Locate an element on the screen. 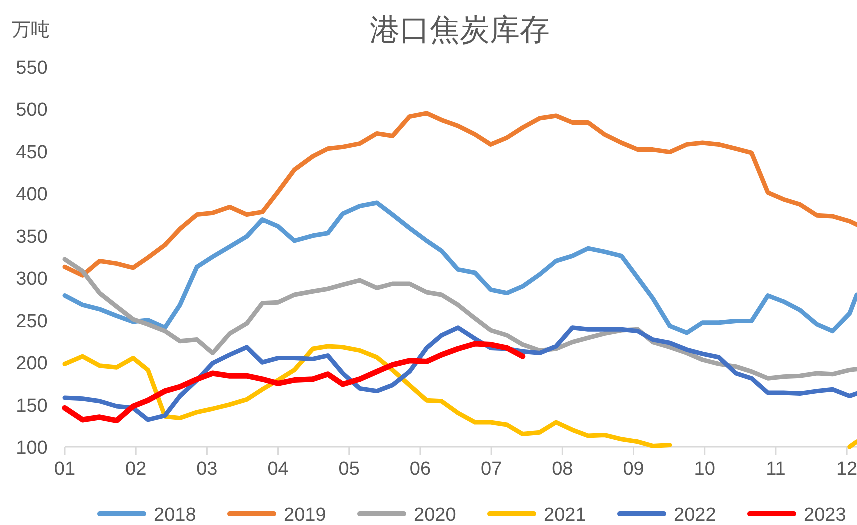 This screenshot has height=525, width=857. y-tick-label: 400 is located at coordinates (32, 195).